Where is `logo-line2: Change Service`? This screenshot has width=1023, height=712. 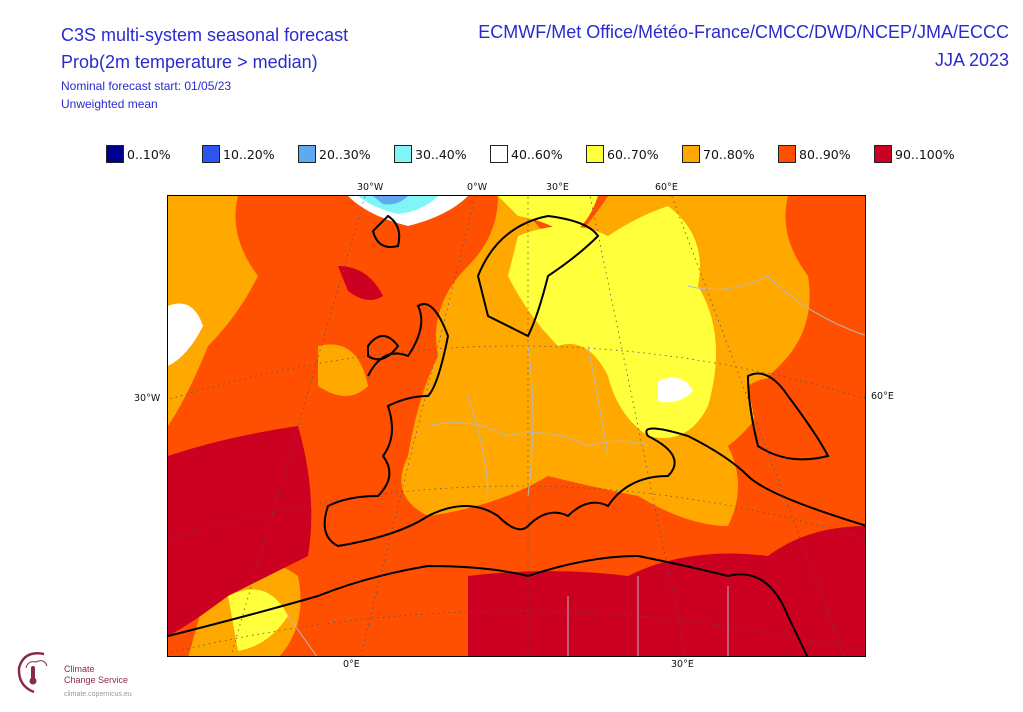 logo-line2: Change Service is located at coordinates (96, 680).